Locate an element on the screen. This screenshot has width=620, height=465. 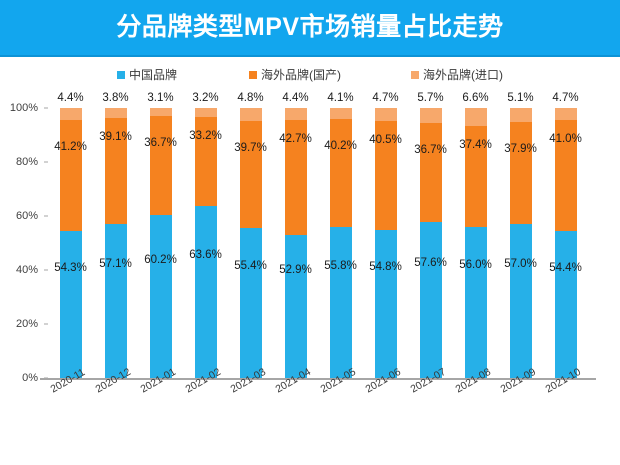
legend-label: 海外品牌(进口) is located at coordinates (463, 75).